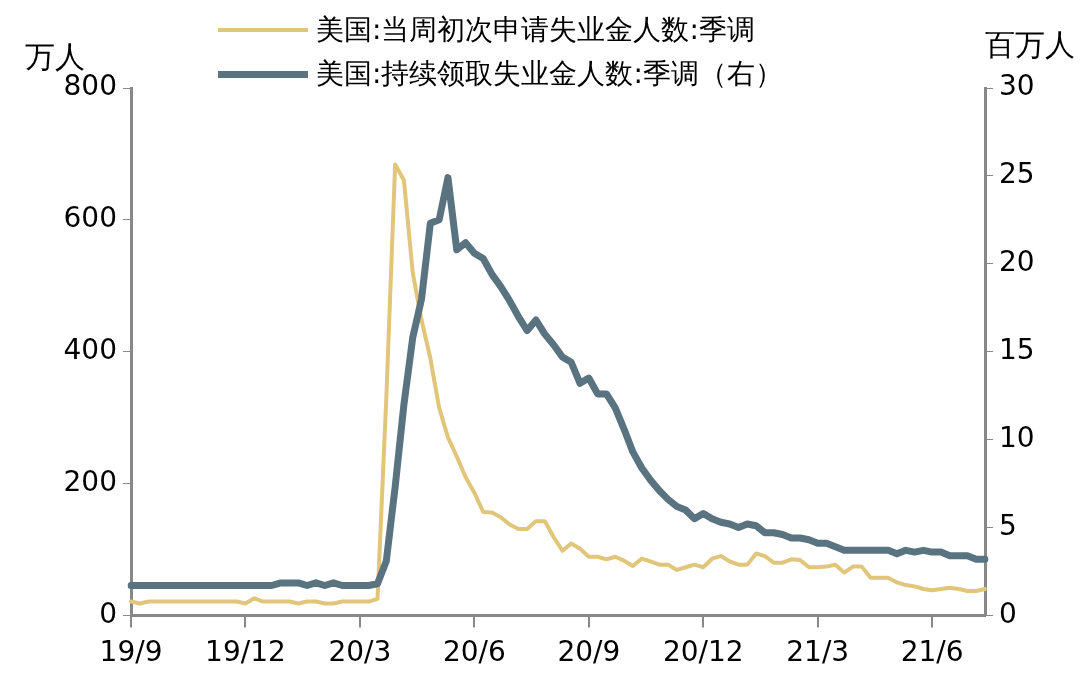 This screenshot has width=1080, height=685. Describe the element at coordinates (1008, 525) in the screenshot. I see `y2-tick-label: 5` at that location.